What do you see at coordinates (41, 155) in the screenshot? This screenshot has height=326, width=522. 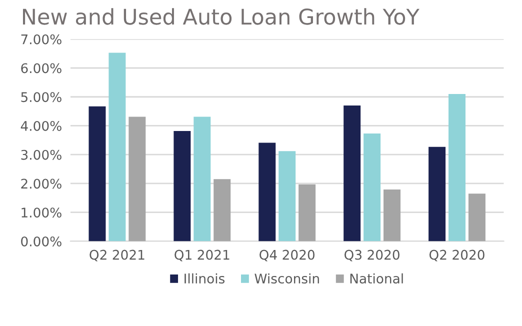 I see `y-tick-label: 3.00%` at bounding box center [41, 155].